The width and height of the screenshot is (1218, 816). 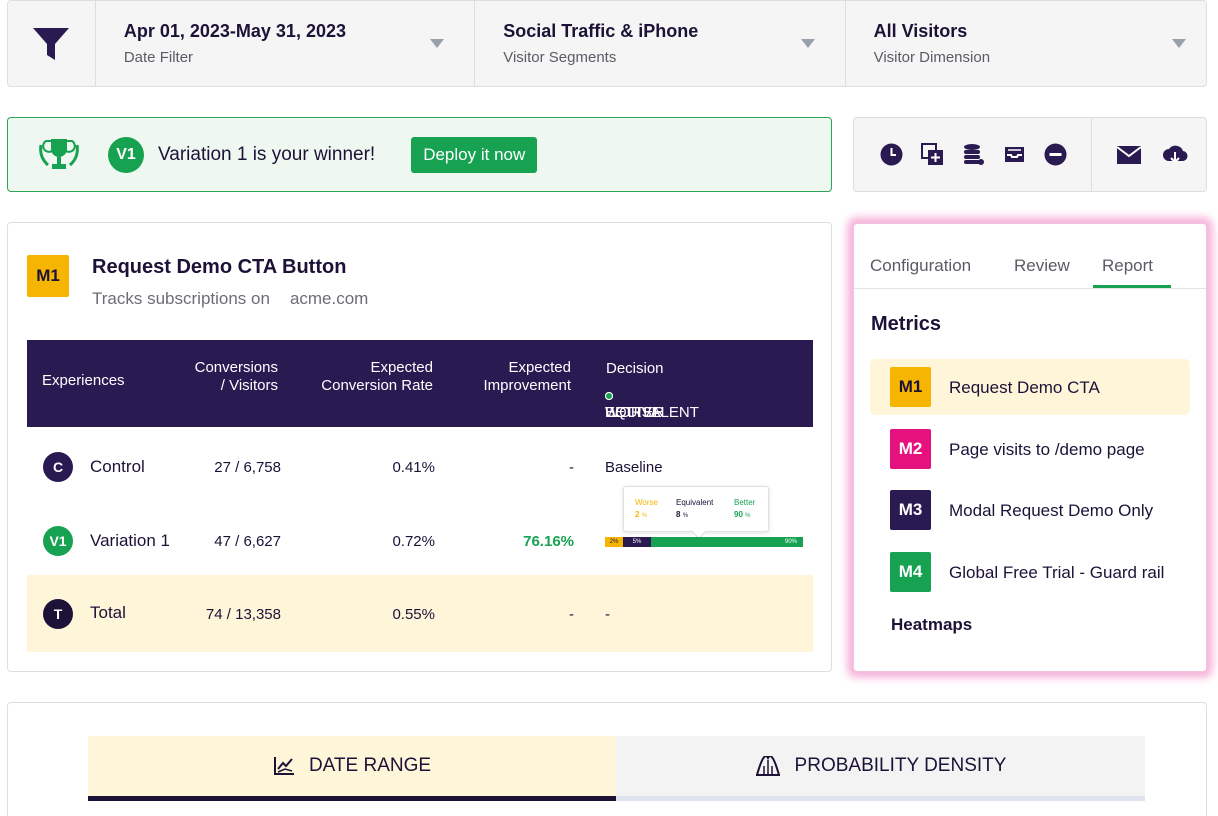 What do you see at coordinates (745, 502) in the screenshot?
I see `tooltip-better-label: Better` at bounding box center [745, 502].